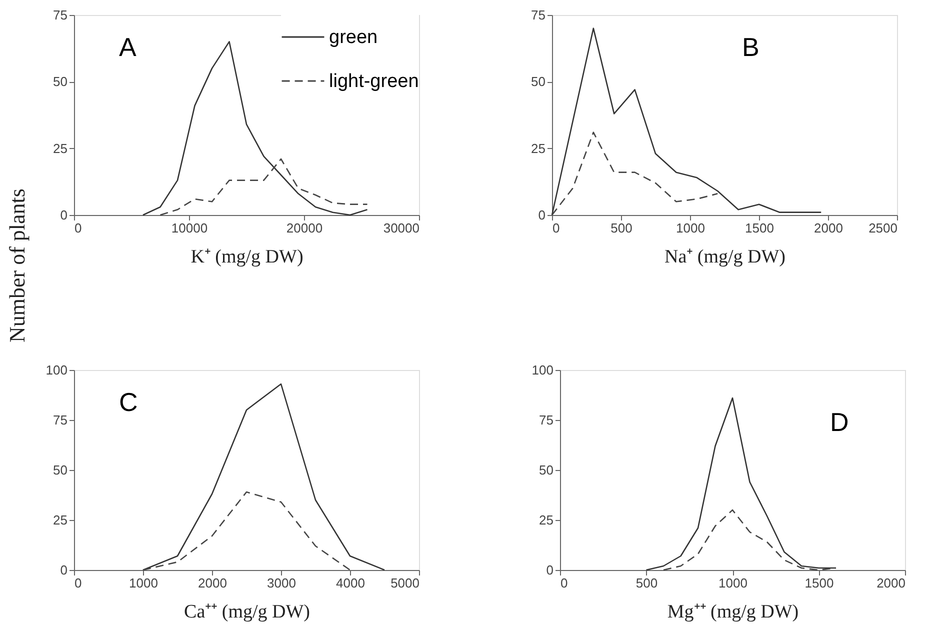 The height and width of the screenshot is (625, 929). Describe the element at coordinates (374, 81) in the screenshot. I see `legend-label: light-green` at that location.